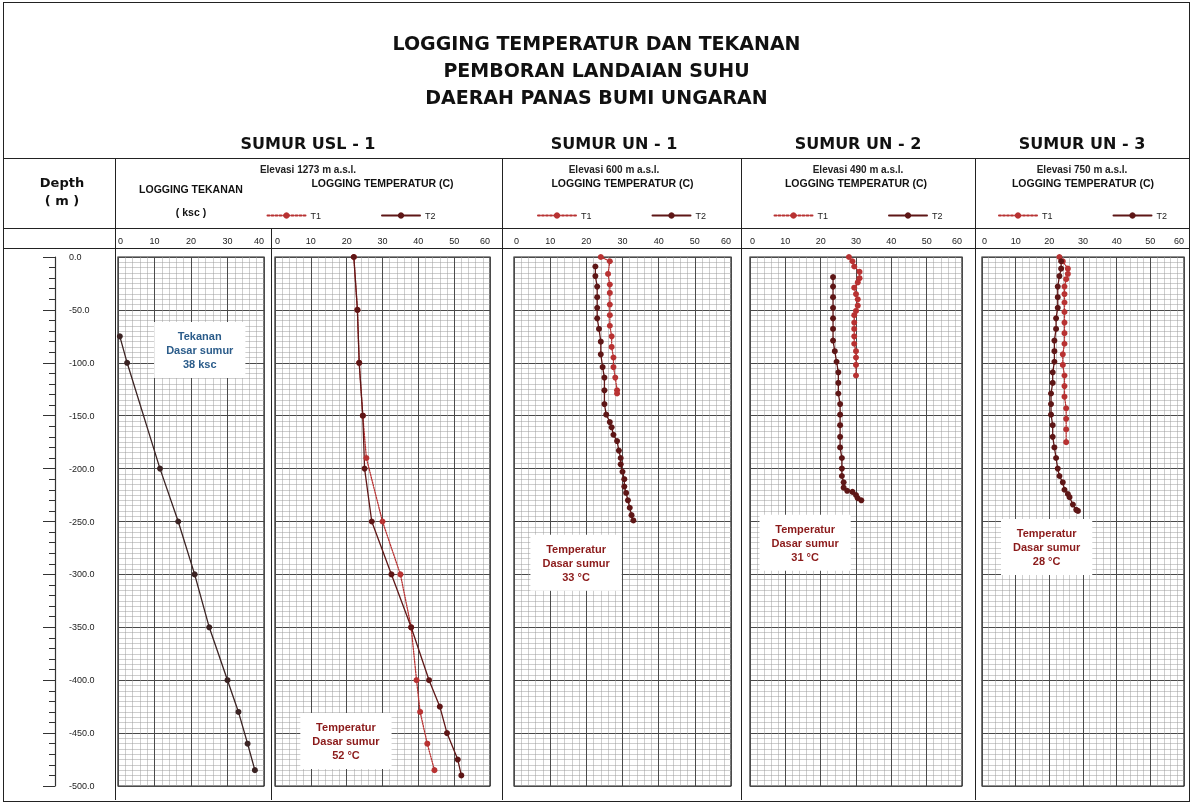 The image size is (1193, 804). I want to click on chart-title: SUMUR UN - 3, so click(1082, 143).